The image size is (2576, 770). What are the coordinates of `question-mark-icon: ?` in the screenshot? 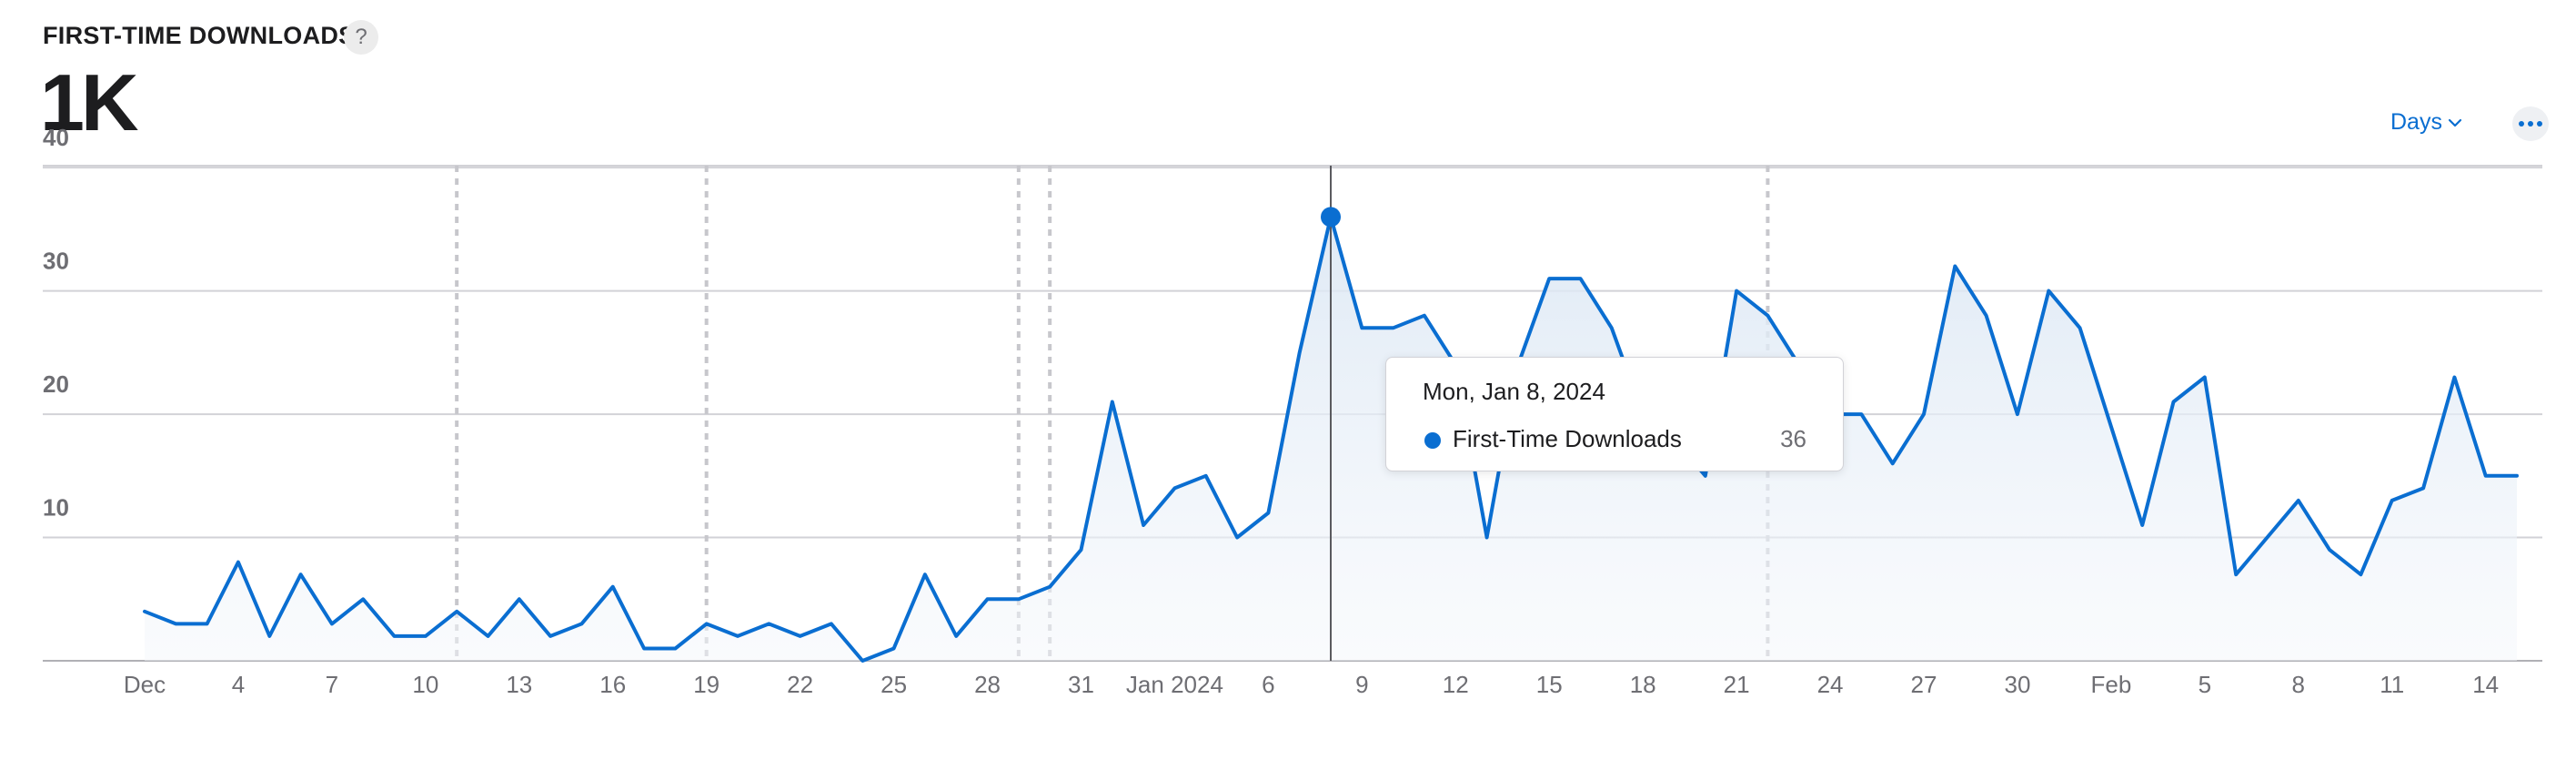 It's located at (361, 37).